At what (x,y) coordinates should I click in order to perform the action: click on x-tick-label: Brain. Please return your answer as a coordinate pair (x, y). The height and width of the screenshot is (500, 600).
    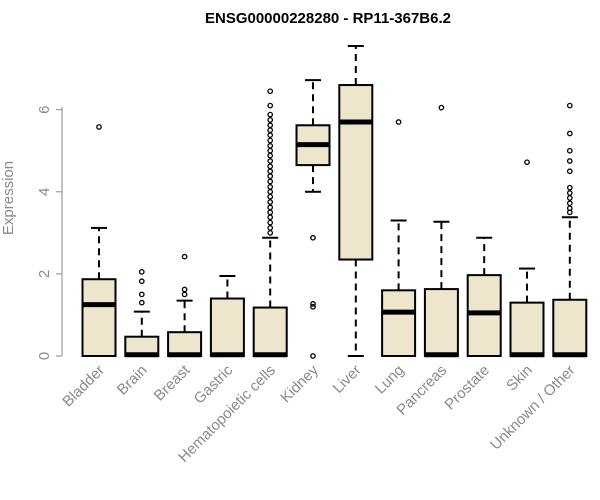
    Looking at the image, I should click on (132, 380).